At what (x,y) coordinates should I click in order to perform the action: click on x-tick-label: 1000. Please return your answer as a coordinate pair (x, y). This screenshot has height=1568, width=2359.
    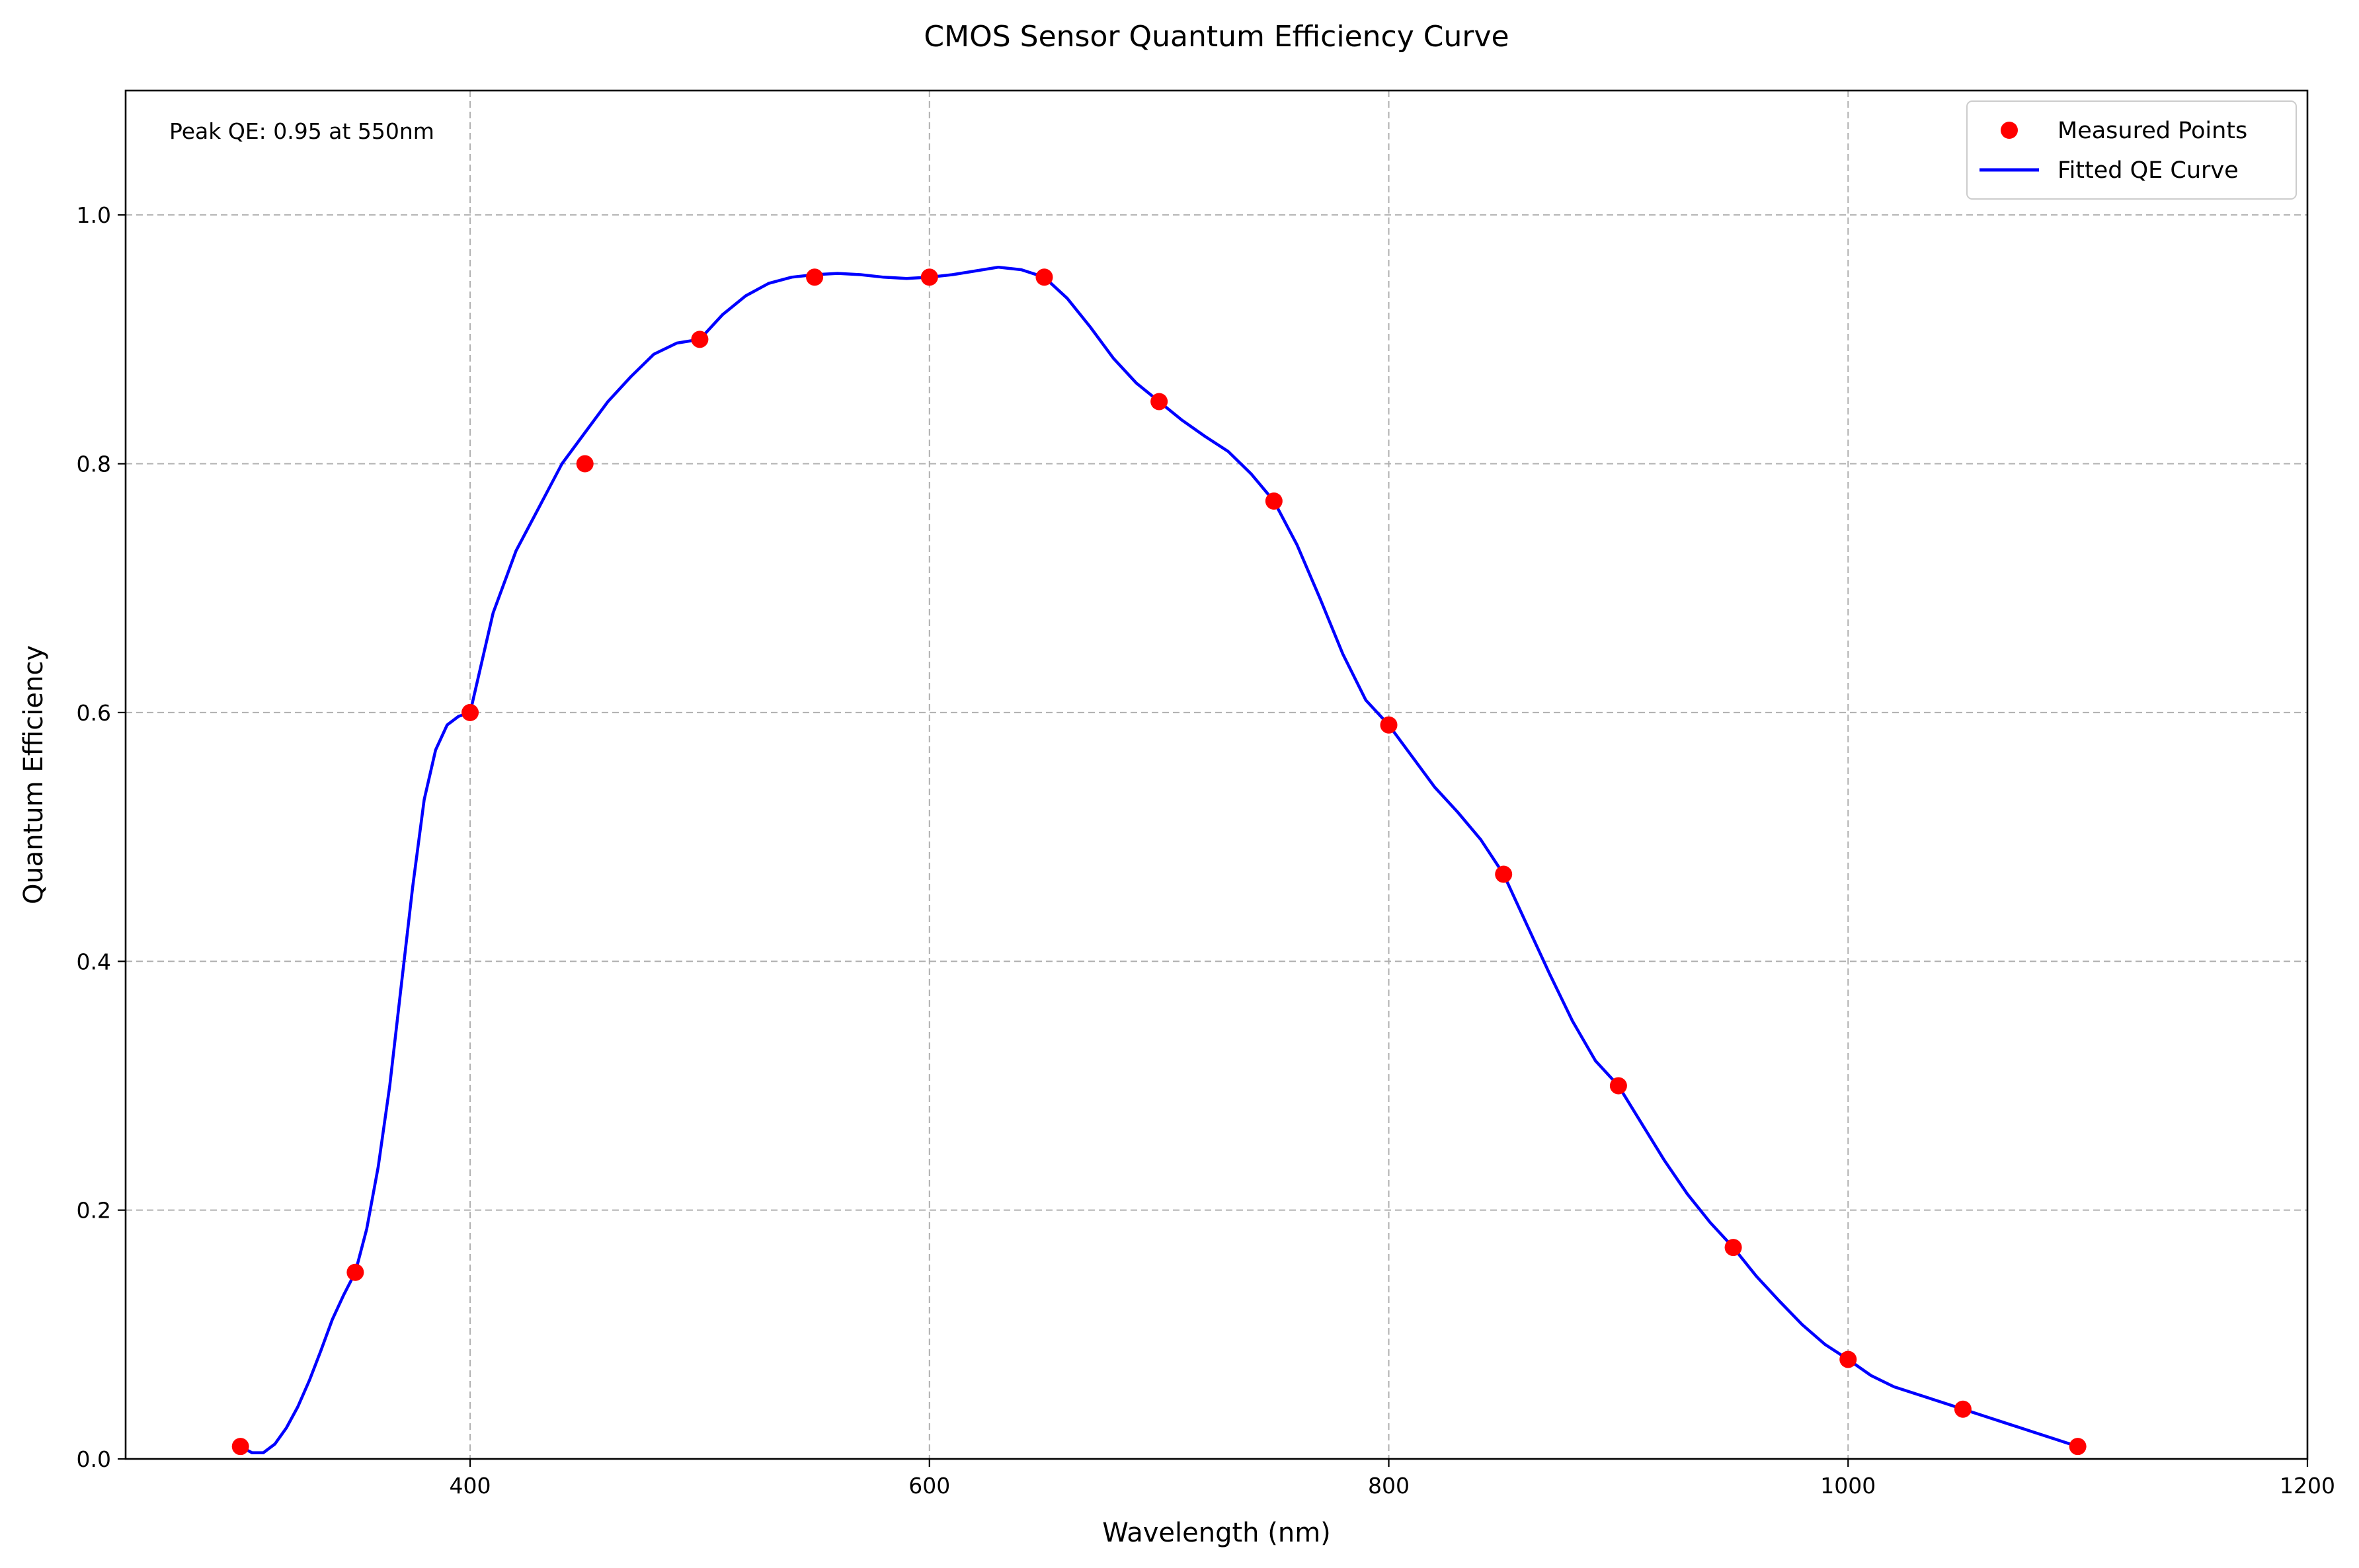
    Looking at the image, I should click on (1848, 1486).